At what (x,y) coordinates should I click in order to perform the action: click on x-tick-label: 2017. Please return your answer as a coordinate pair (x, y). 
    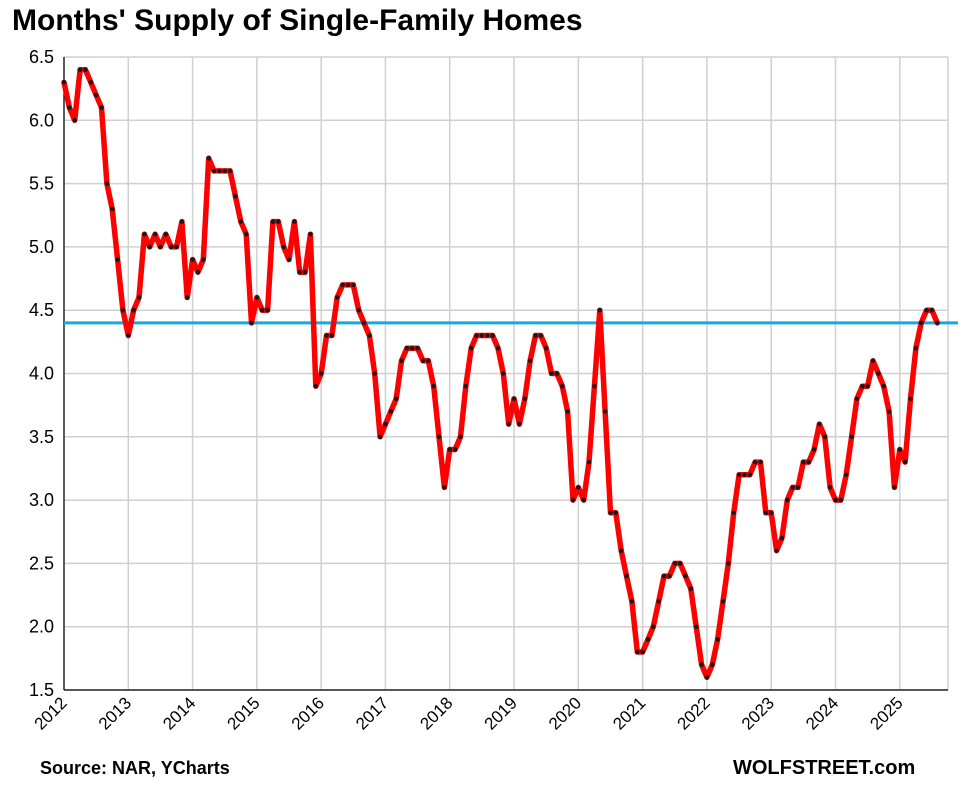
    Looking at the image, I should click on (372, 713).